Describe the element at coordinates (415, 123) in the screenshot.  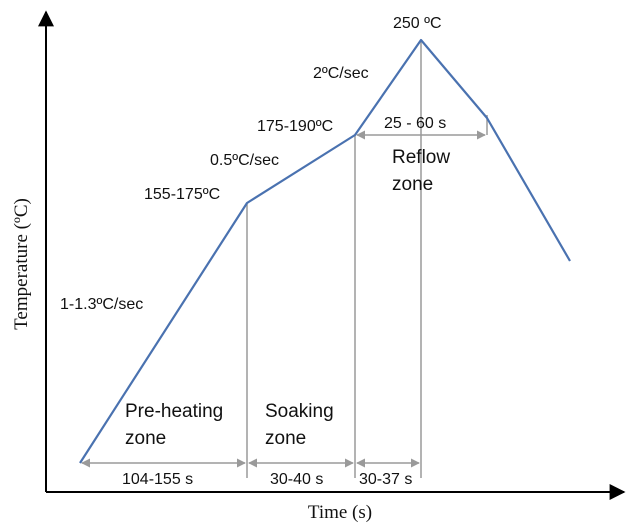
I see `above-liquidus-duration-label: 25 - 60 s` at that location.